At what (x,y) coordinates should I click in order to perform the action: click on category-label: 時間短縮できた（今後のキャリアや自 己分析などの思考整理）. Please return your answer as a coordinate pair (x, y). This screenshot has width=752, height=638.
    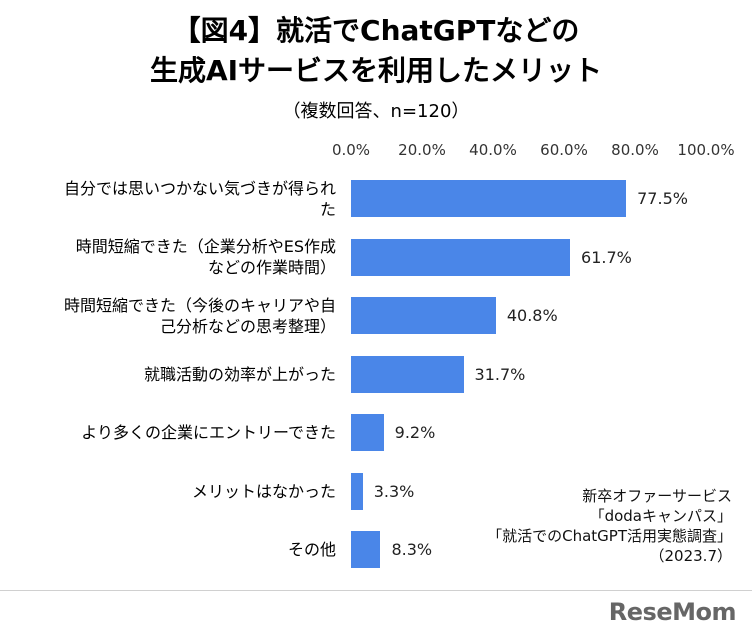
    Looking at the image, I should click on (172, 316).